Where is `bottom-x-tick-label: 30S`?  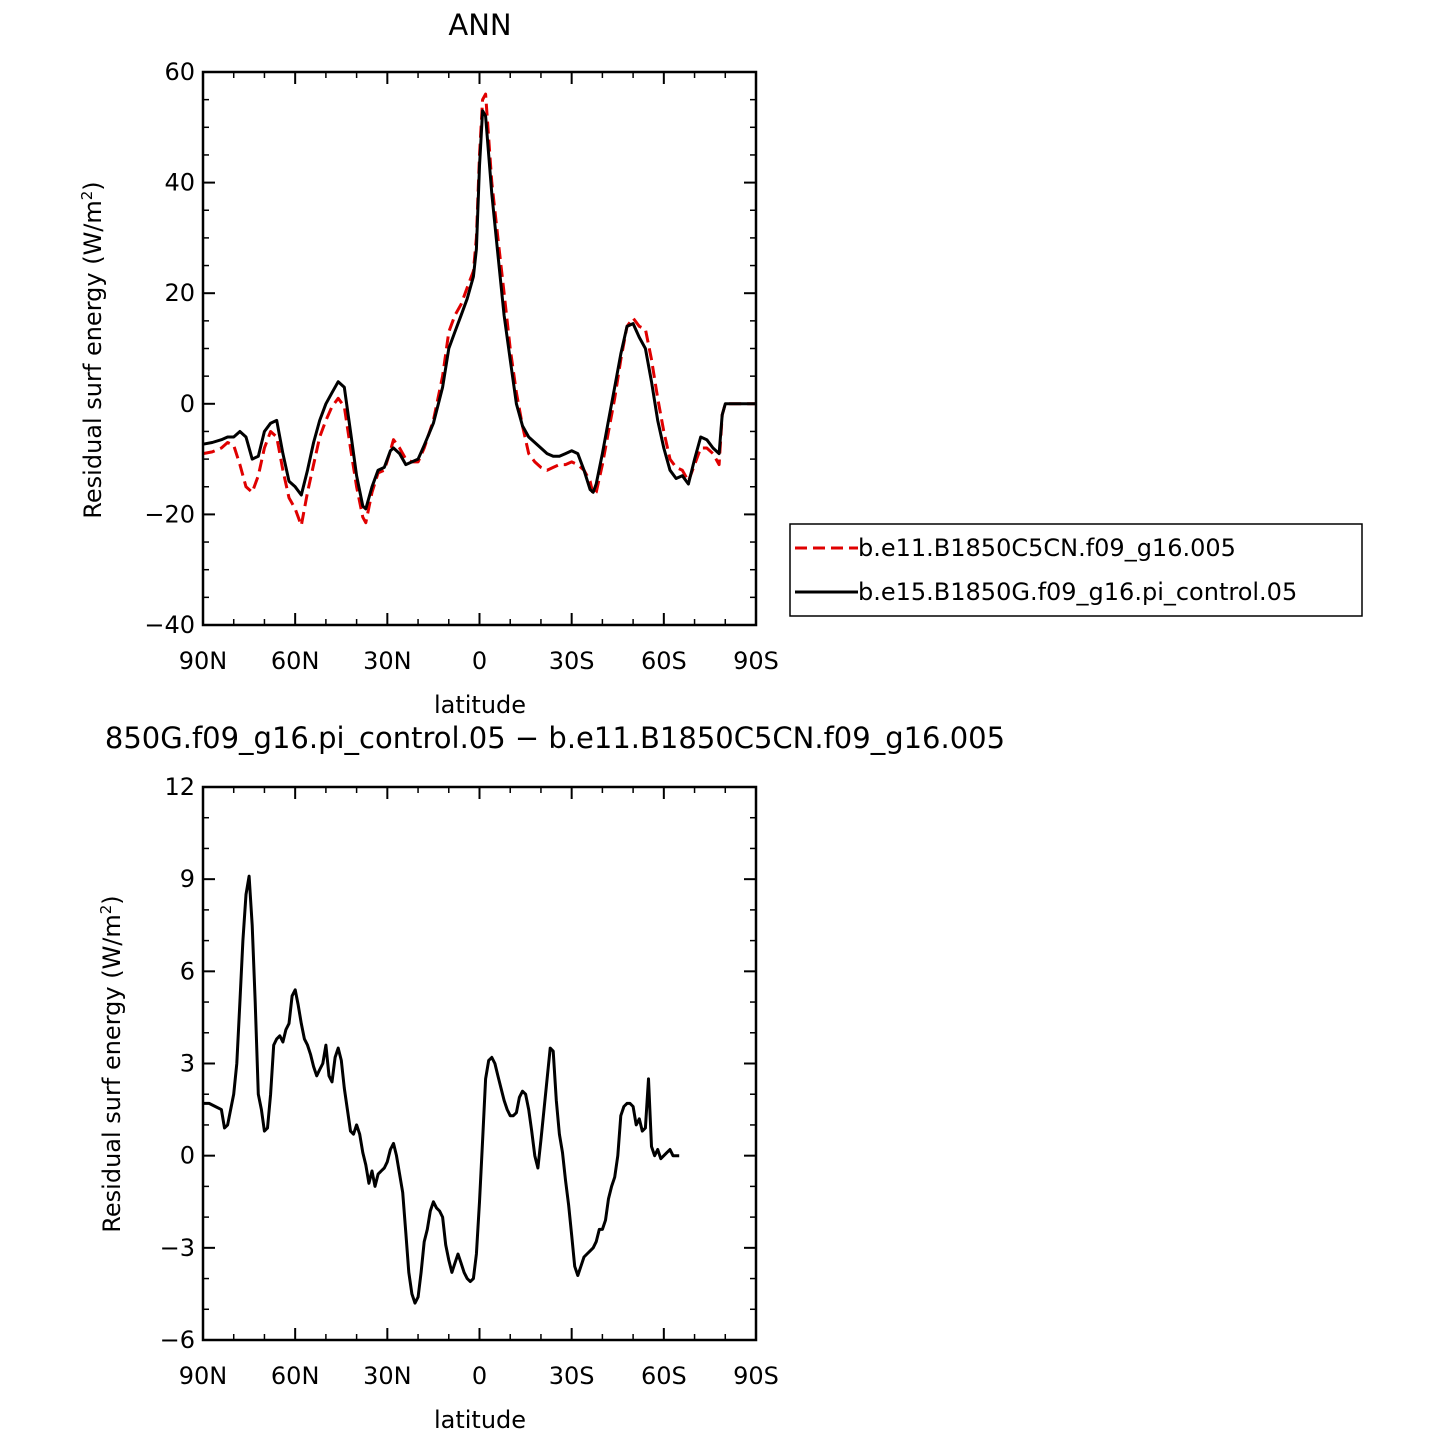 bottom-x-tick-label: 30S is located at coordinates (572, 1376).